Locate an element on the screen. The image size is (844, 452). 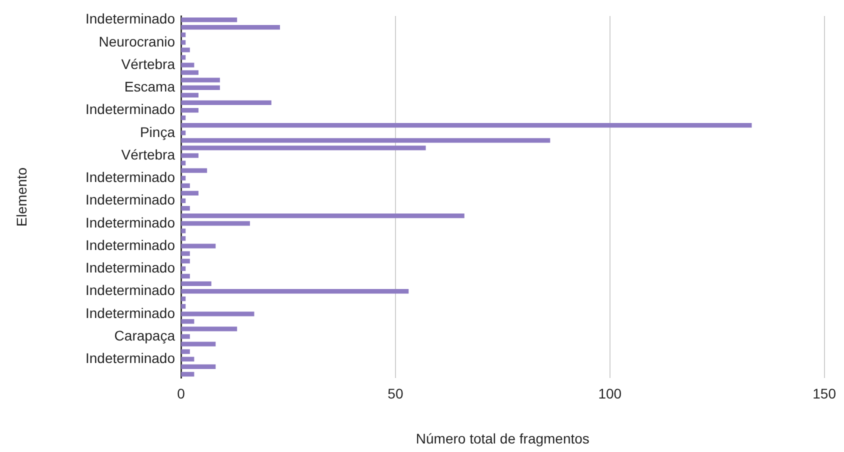
x-axis-title: Número total de fragmentos is located at coordinates (503, 438).